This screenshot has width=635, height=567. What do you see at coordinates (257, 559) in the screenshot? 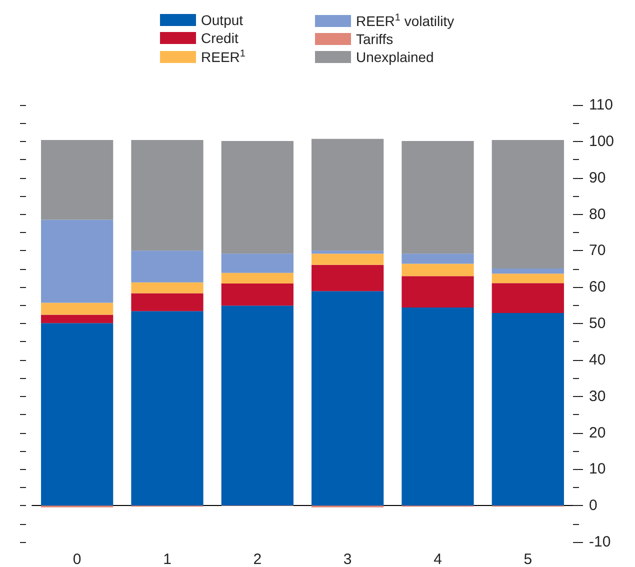
I see `x-tick-label: 2` at bounding box center [257, 559].